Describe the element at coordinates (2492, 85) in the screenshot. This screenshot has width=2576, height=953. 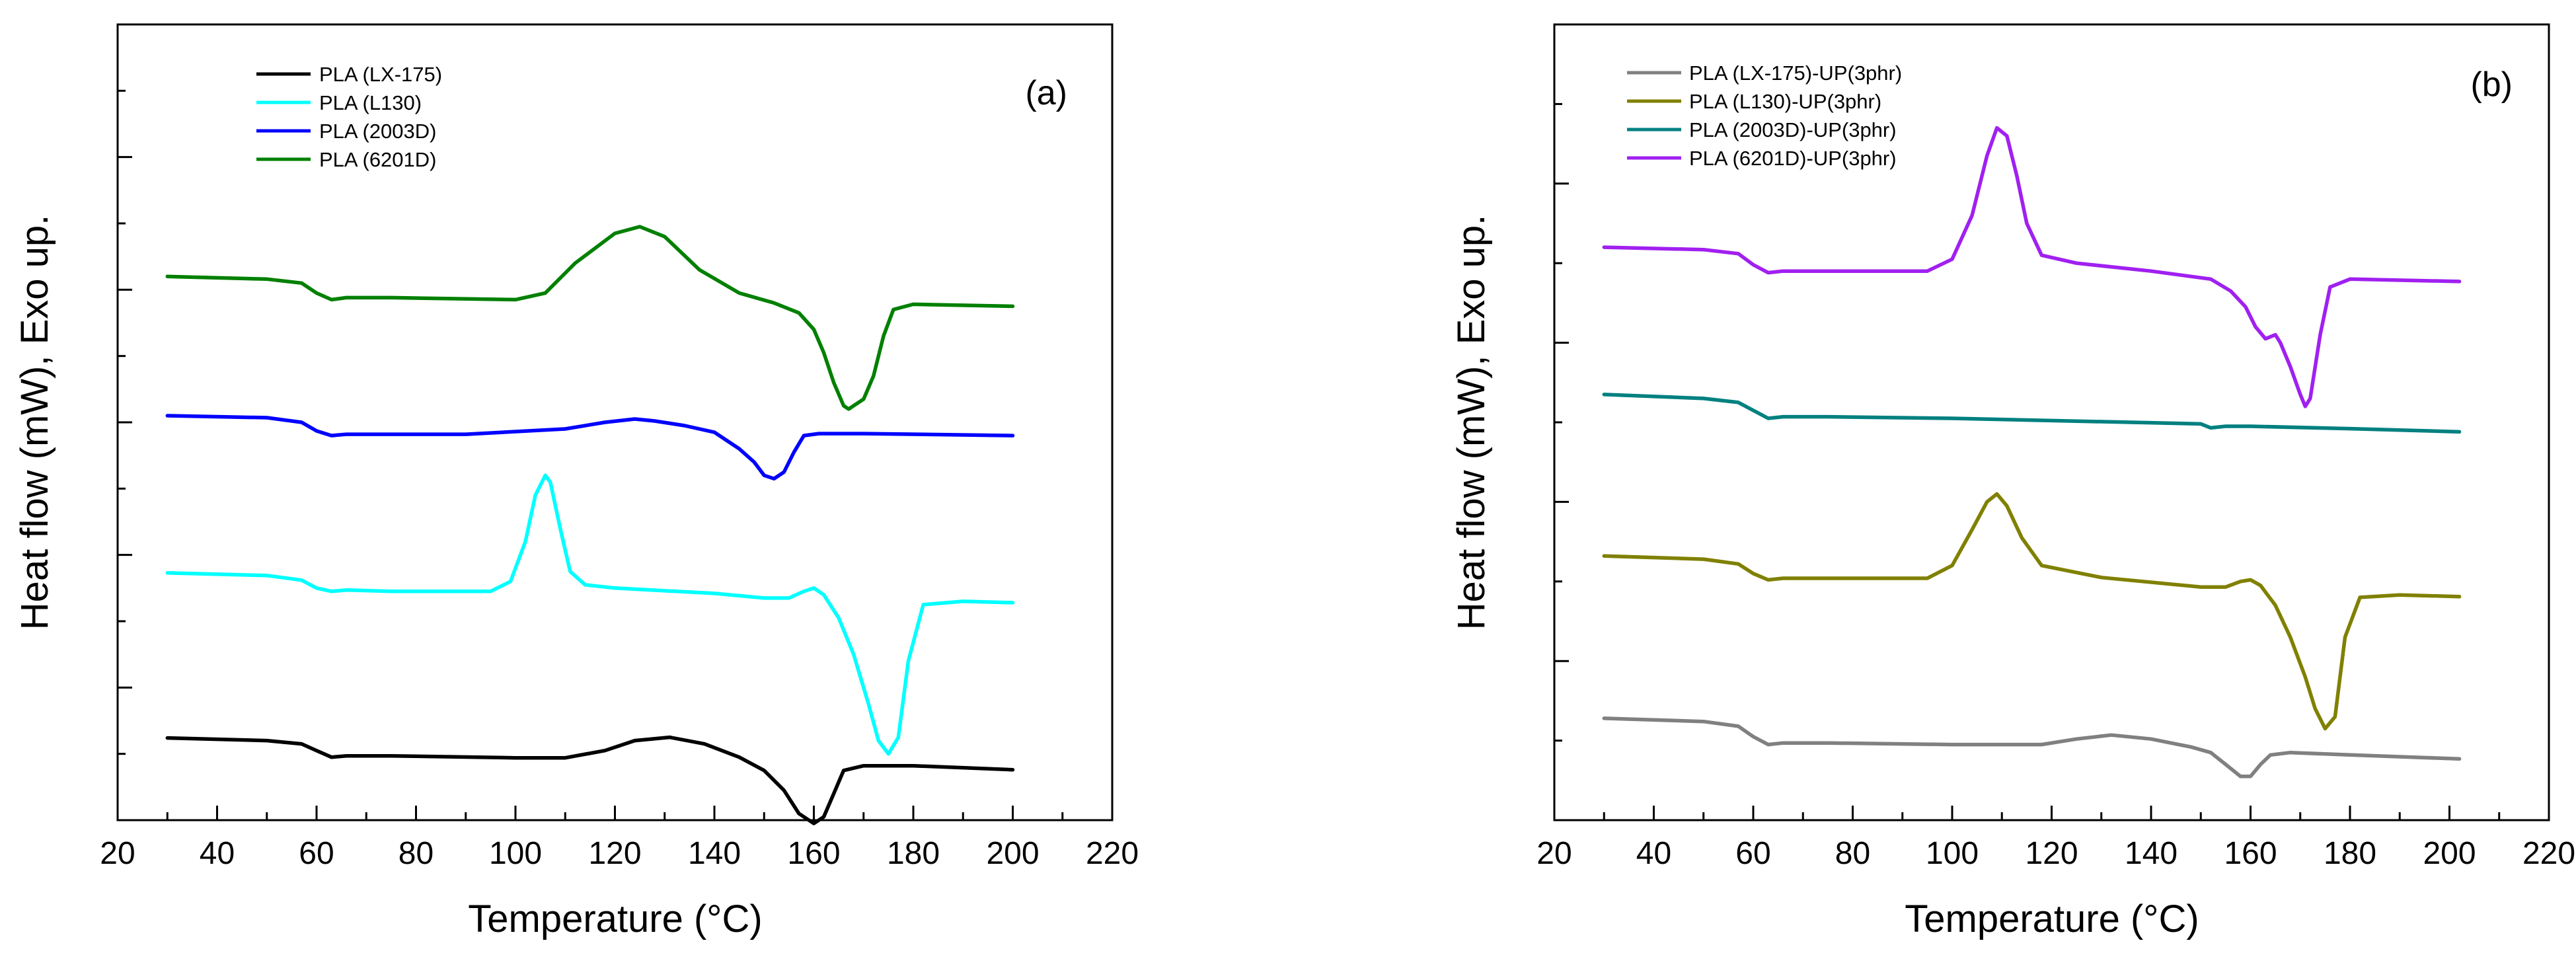
I see `panel-label: (b)` at that location.